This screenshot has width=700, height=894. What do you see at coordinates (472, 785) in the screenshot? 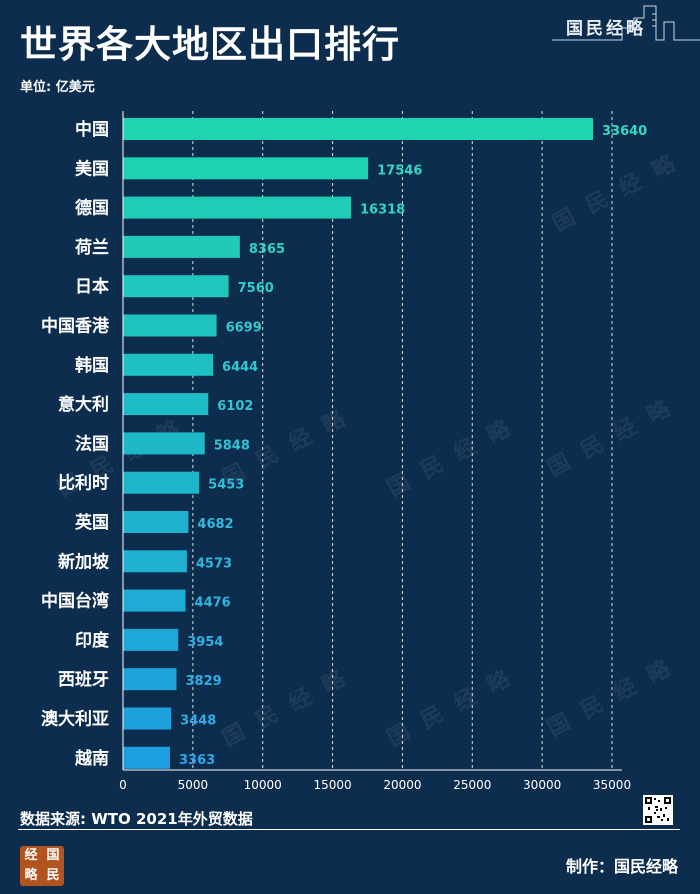
I see `x-tick-label: 25000` at bounding box center [472, 785].